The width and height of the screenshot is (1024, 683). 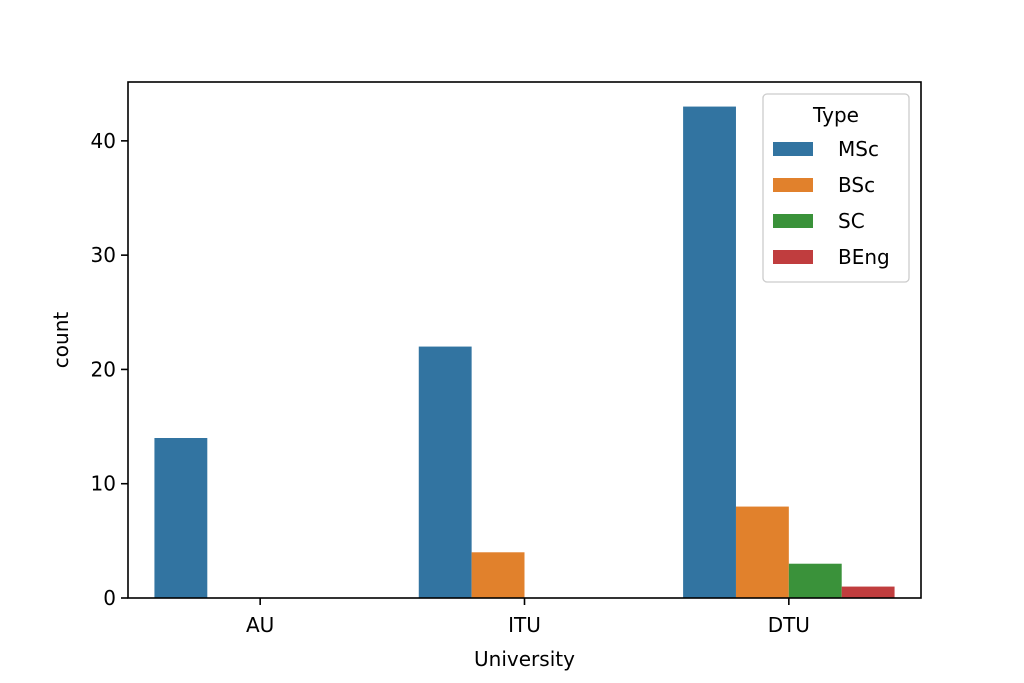 I want to click on legend-swatch-beng, so click(x=793, y=257).